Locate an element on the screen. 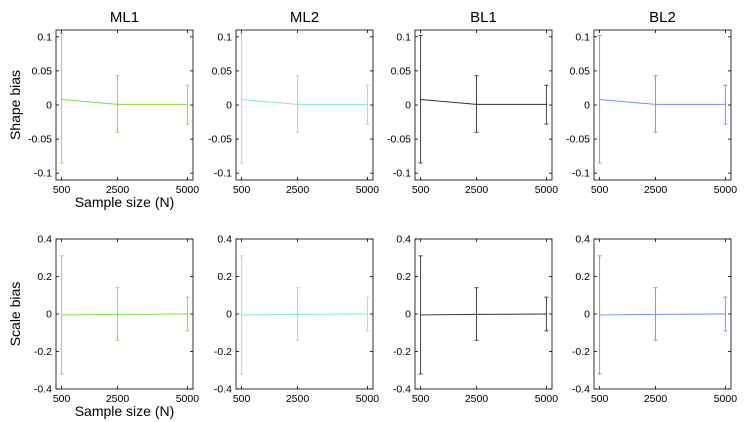 The height and width of the screenshot is (422, 747). panel-title: ML2 is located at coordinates (304, 17).